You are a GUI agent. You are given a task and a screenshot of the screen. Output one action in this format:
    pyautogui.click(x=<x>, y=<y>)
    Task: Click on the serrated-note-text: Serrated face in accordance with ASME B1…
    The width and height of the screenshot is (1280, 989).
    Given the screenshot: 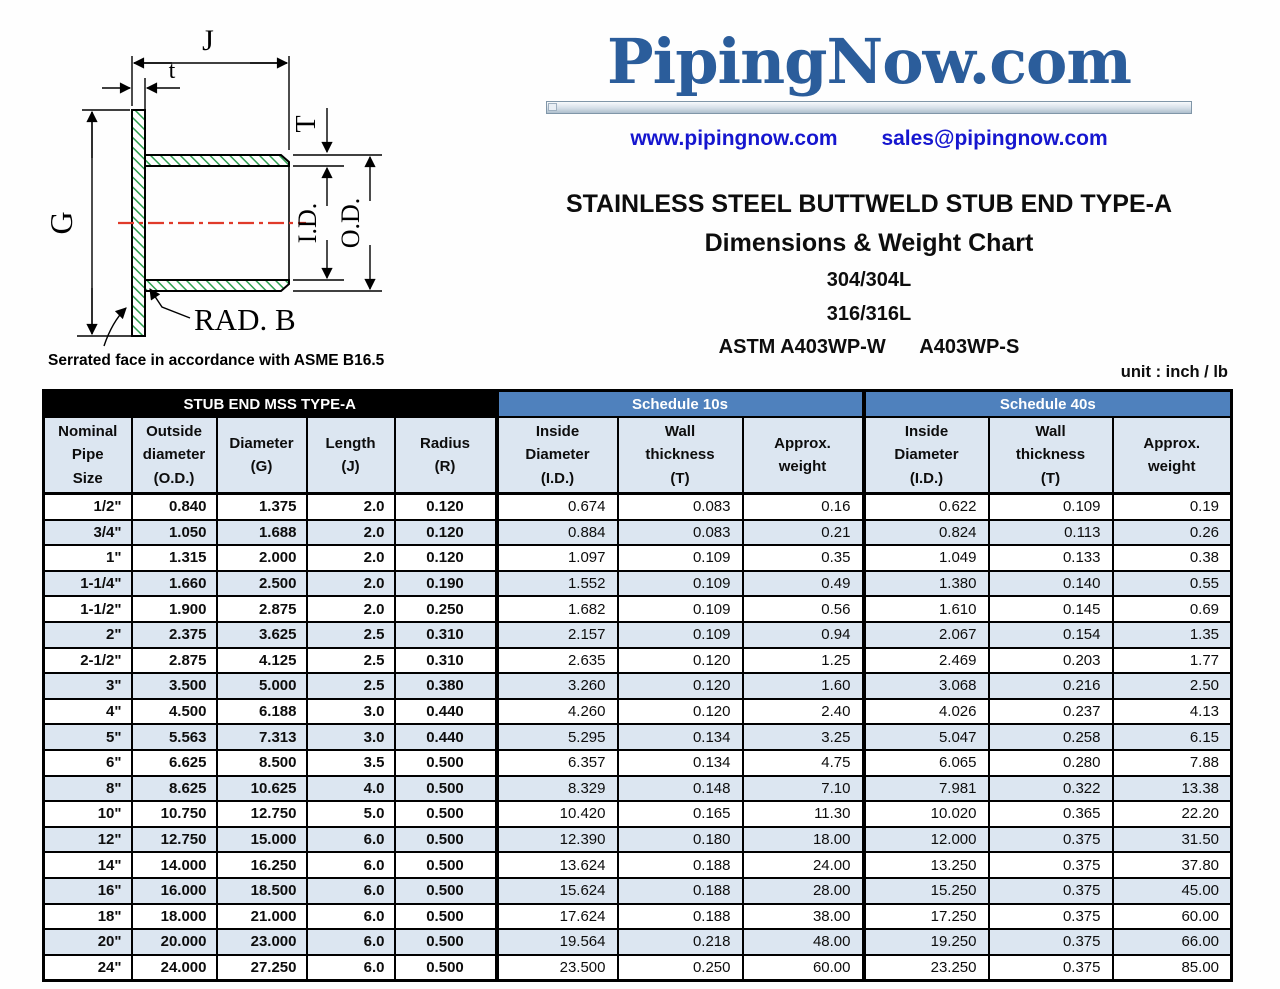 What is the action you would take?
    pyautogui.click(x=216, y=360)
    